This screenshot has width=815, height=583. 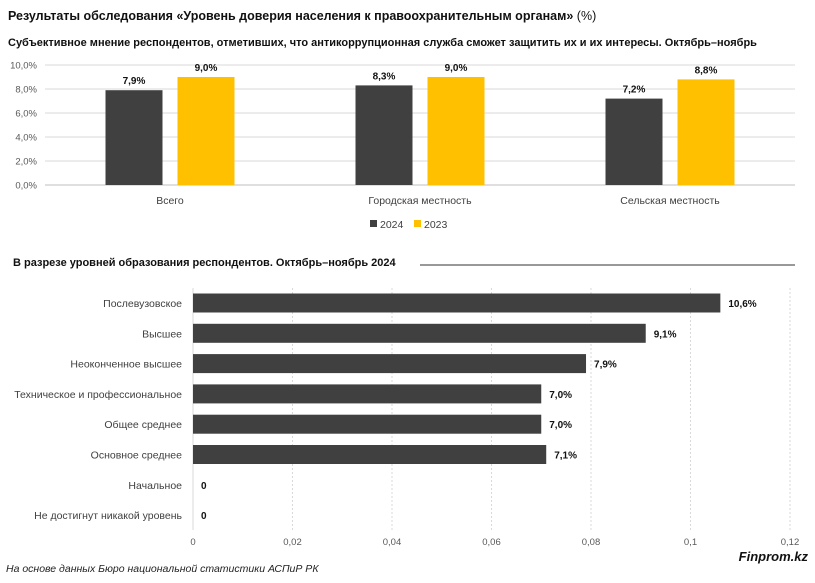 I want to click on brand-logo: Finprom.kz, so click(x=773, y=556).